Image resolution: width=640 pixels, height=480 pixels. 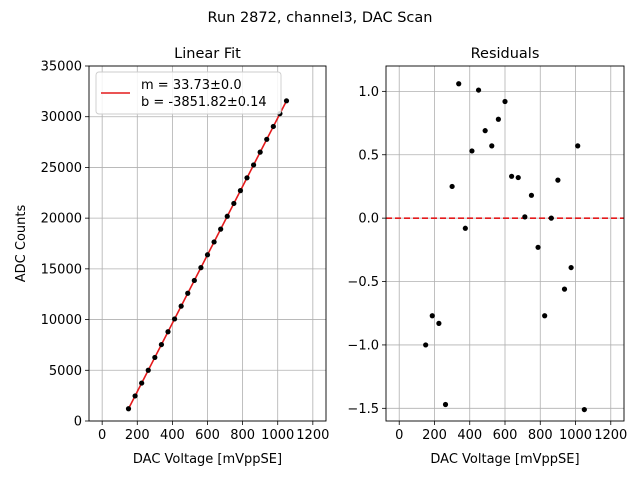 What do you see at coordinates (78, 422) in the screenshot?
I see `y-tick-label: 0` at bounding box center [78, 422].